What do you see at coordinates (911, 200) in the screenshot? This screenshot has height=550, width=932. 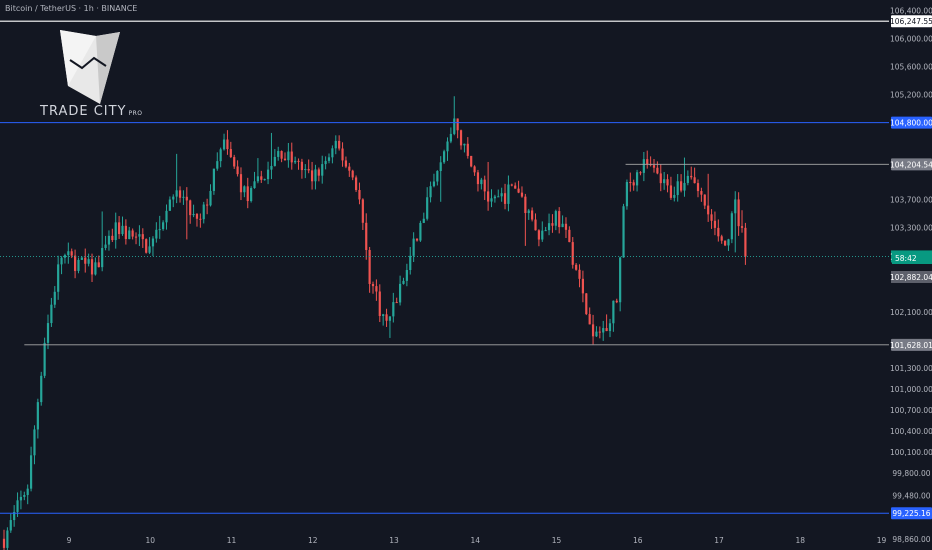 I see `y-tick-label-4: 103,700.00` at bounding box center [911, 200].